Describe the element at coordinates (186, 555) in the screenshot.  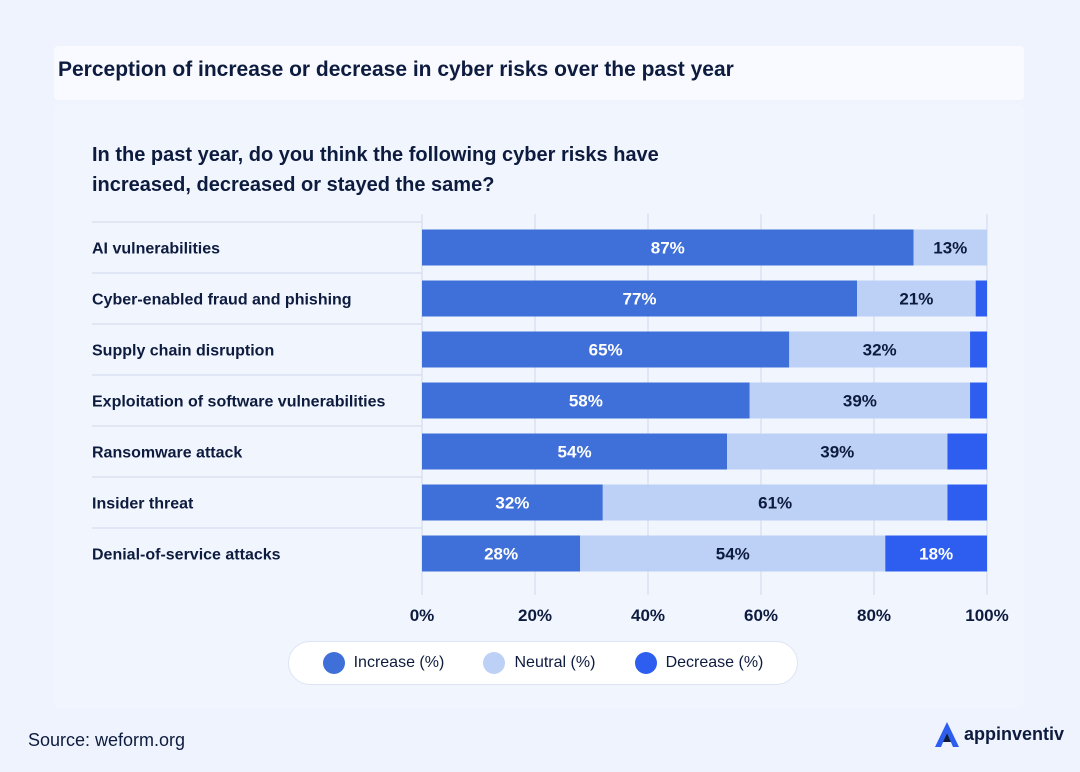
I see `category-label: Denial-of-service attacks` at that location.